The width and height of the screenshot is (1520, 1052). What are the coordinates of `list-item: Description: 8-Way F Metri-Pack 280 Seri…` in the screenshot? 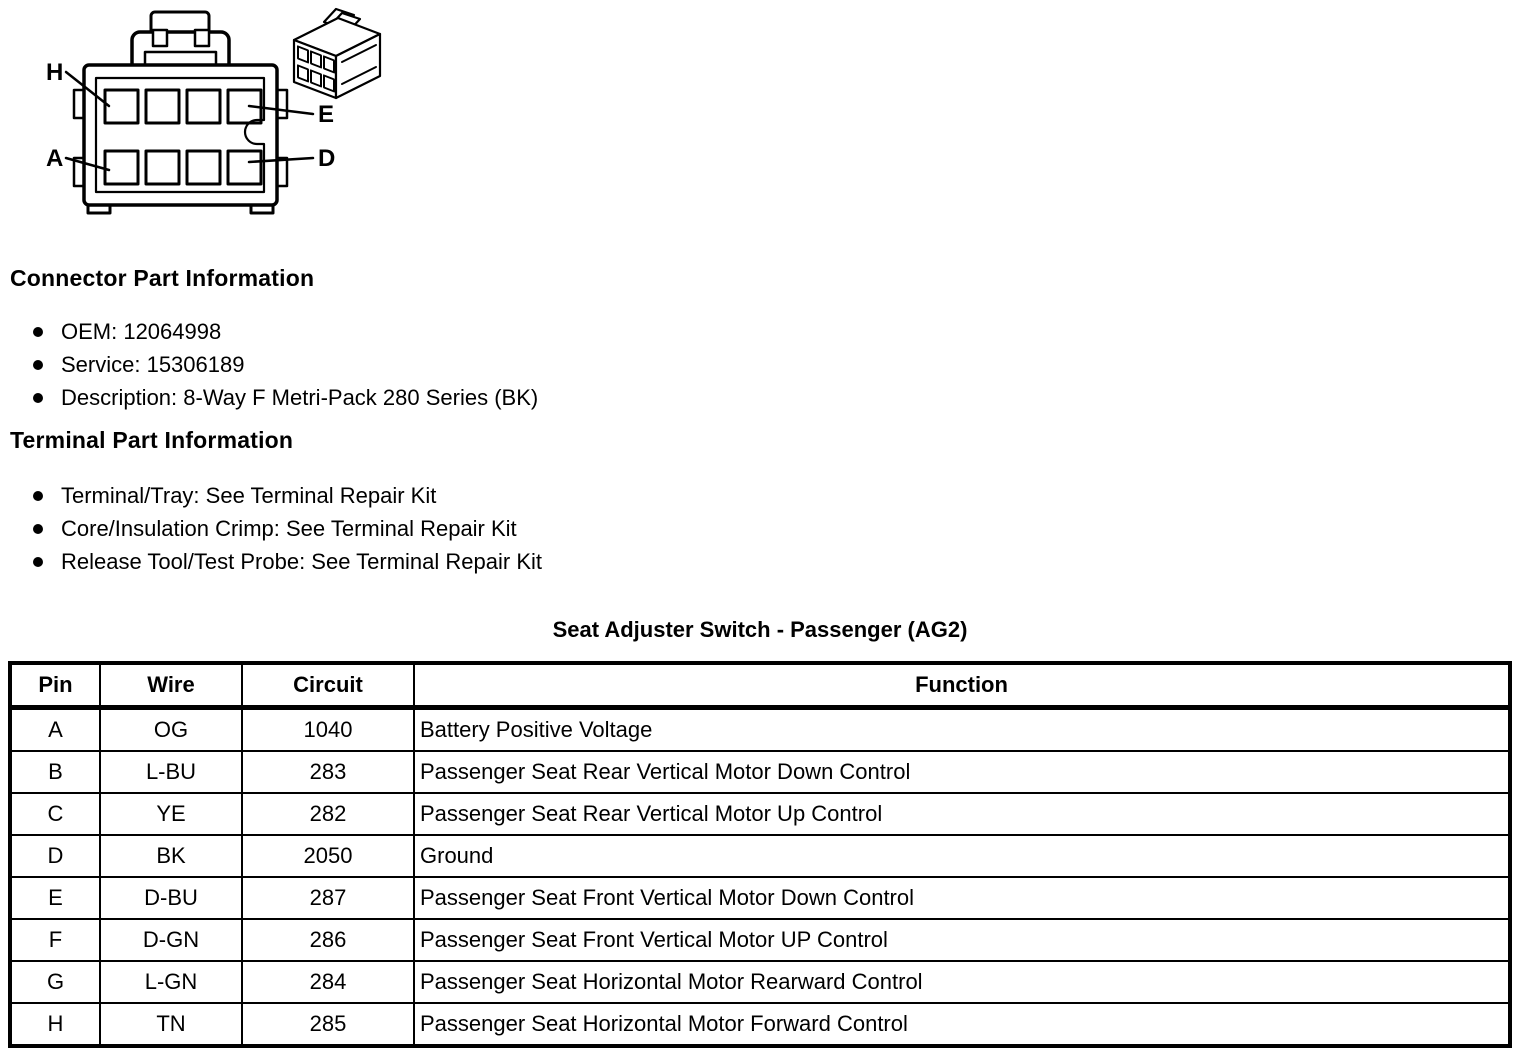 It's located at (285, 397).